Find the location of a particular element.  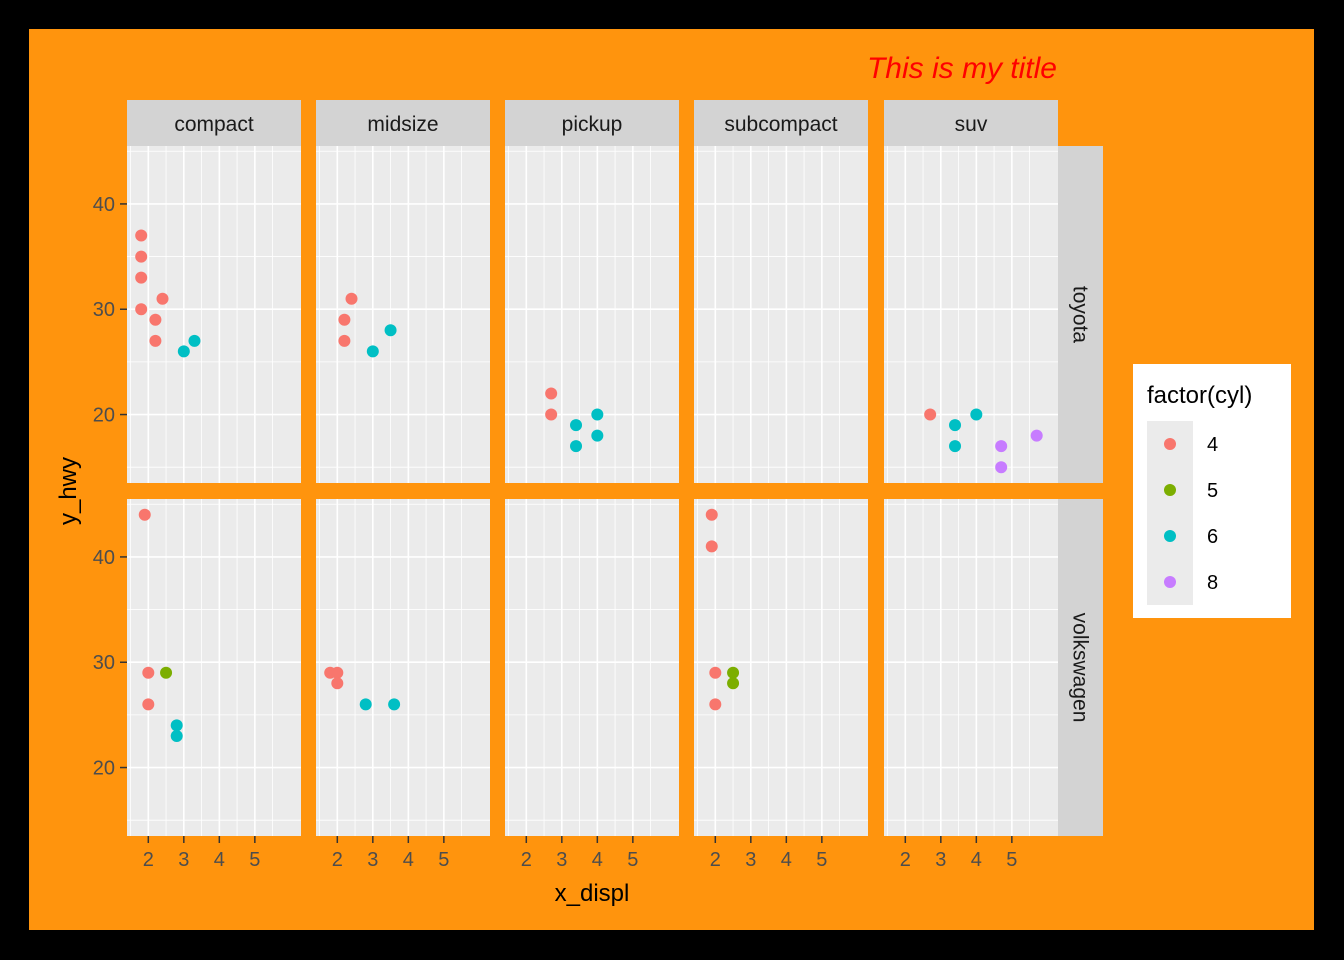

strip-subcompact is located at coordinates (781, 123).